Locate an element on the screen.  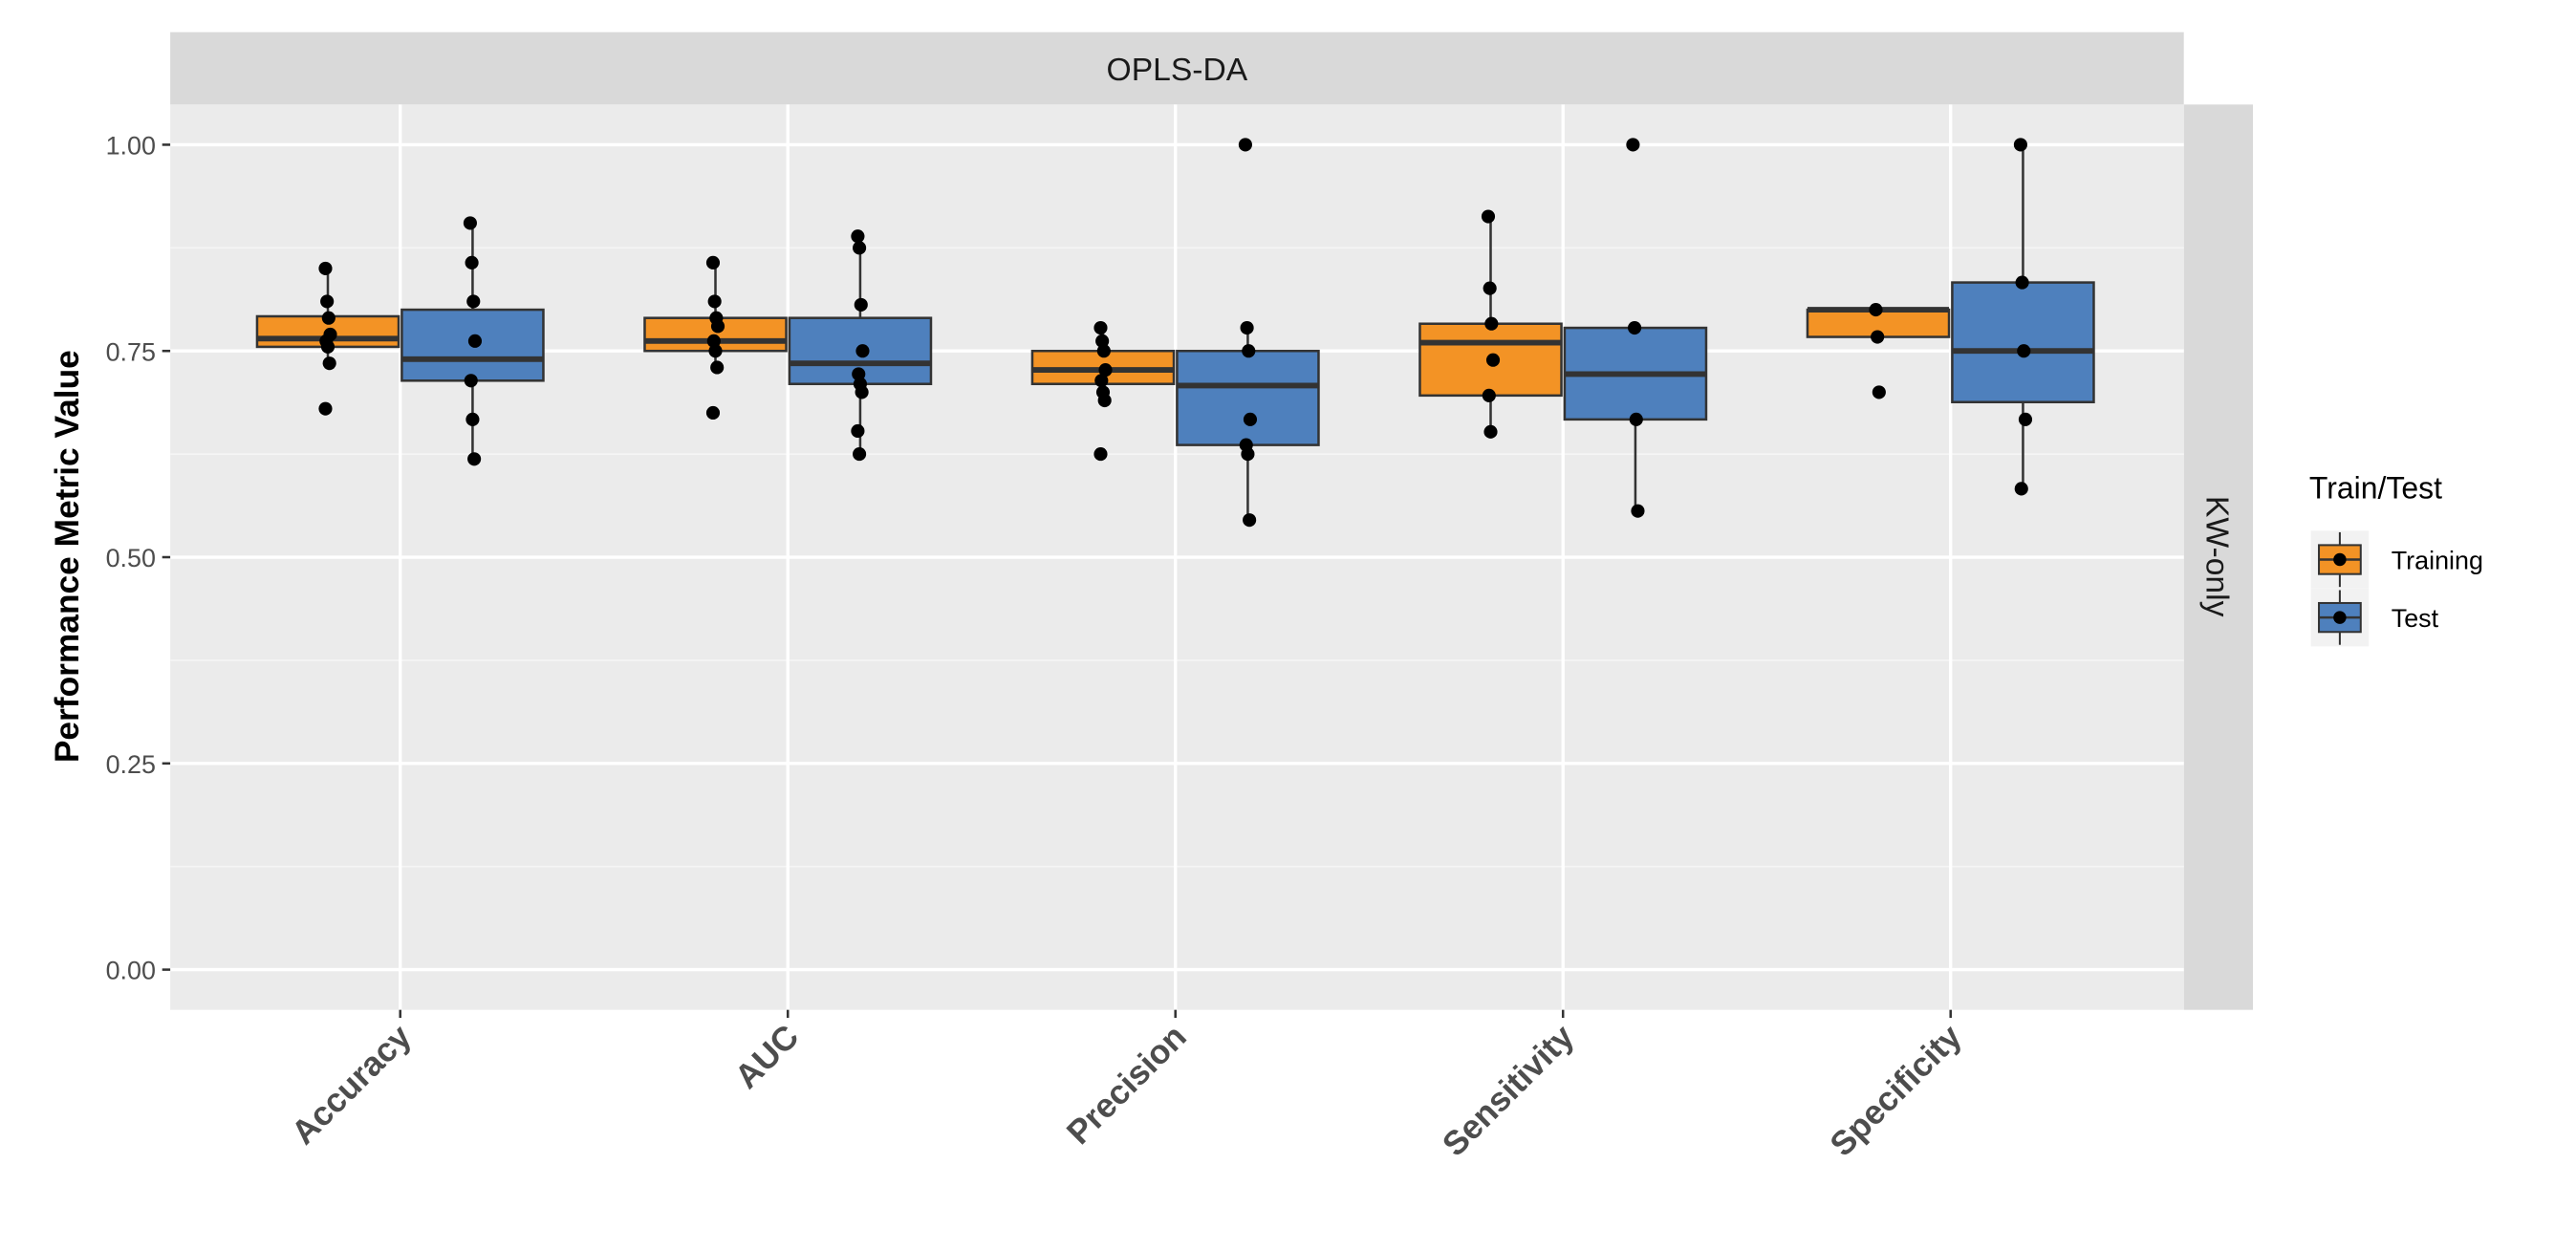
x-tick-label: Precision is located at coordinates (1127, 1085).